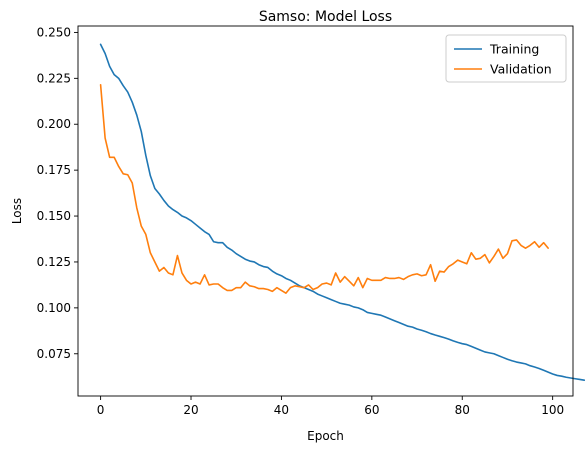 Image resolution: width=585 pixels, height=453 pixels. Describe the element at coordinates (190, 410) in the screenshot. I see `x-tick-label: 20` at that location.